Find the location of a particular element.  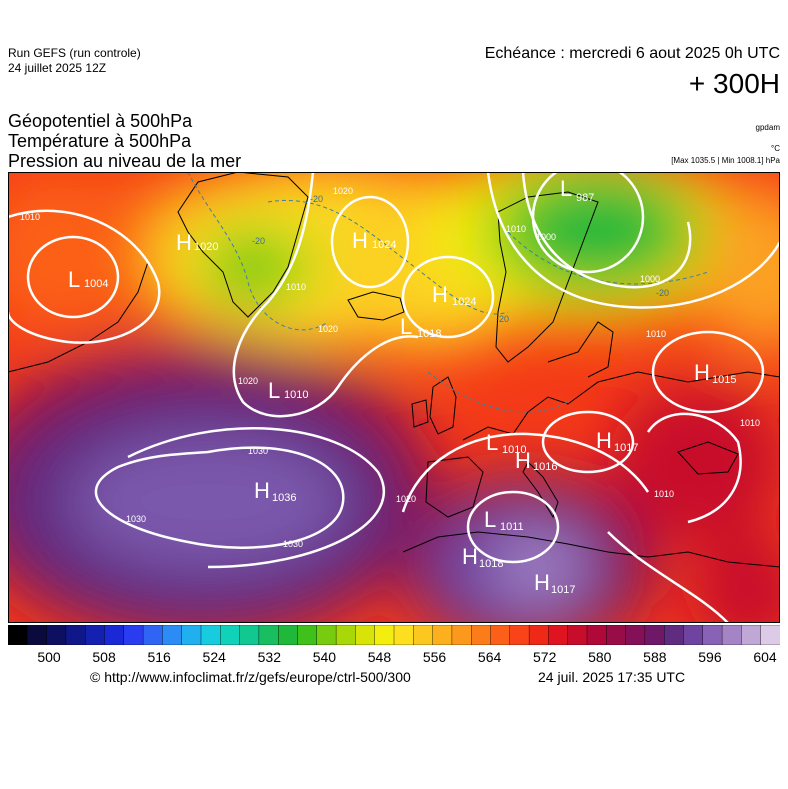

colorbar-tick-label: 564 is located at coordinates (489, 657).